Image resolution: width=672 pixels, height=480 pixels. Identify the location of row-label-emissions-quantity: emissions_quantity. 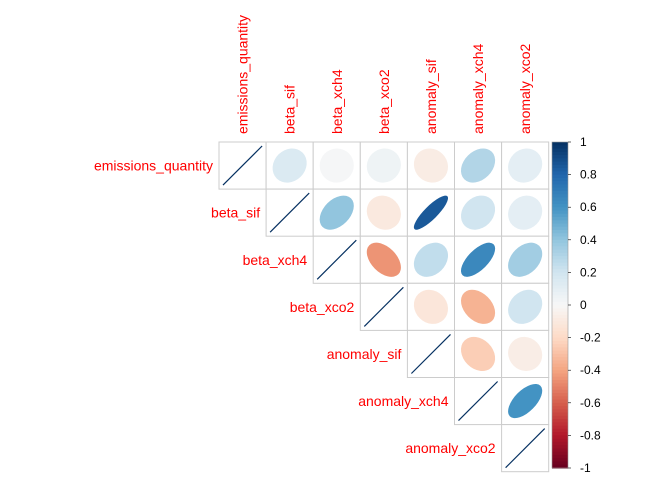
(153, 166).